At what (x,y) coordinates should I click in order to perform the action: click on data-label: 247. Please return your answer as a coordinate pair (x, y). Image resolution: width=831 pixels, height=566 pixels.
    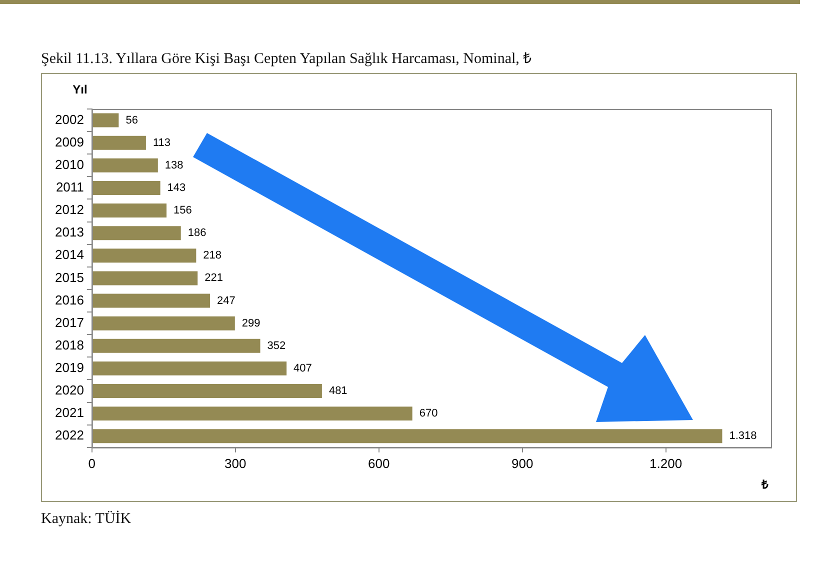
    Looking at the image, I should click on (226, 300).